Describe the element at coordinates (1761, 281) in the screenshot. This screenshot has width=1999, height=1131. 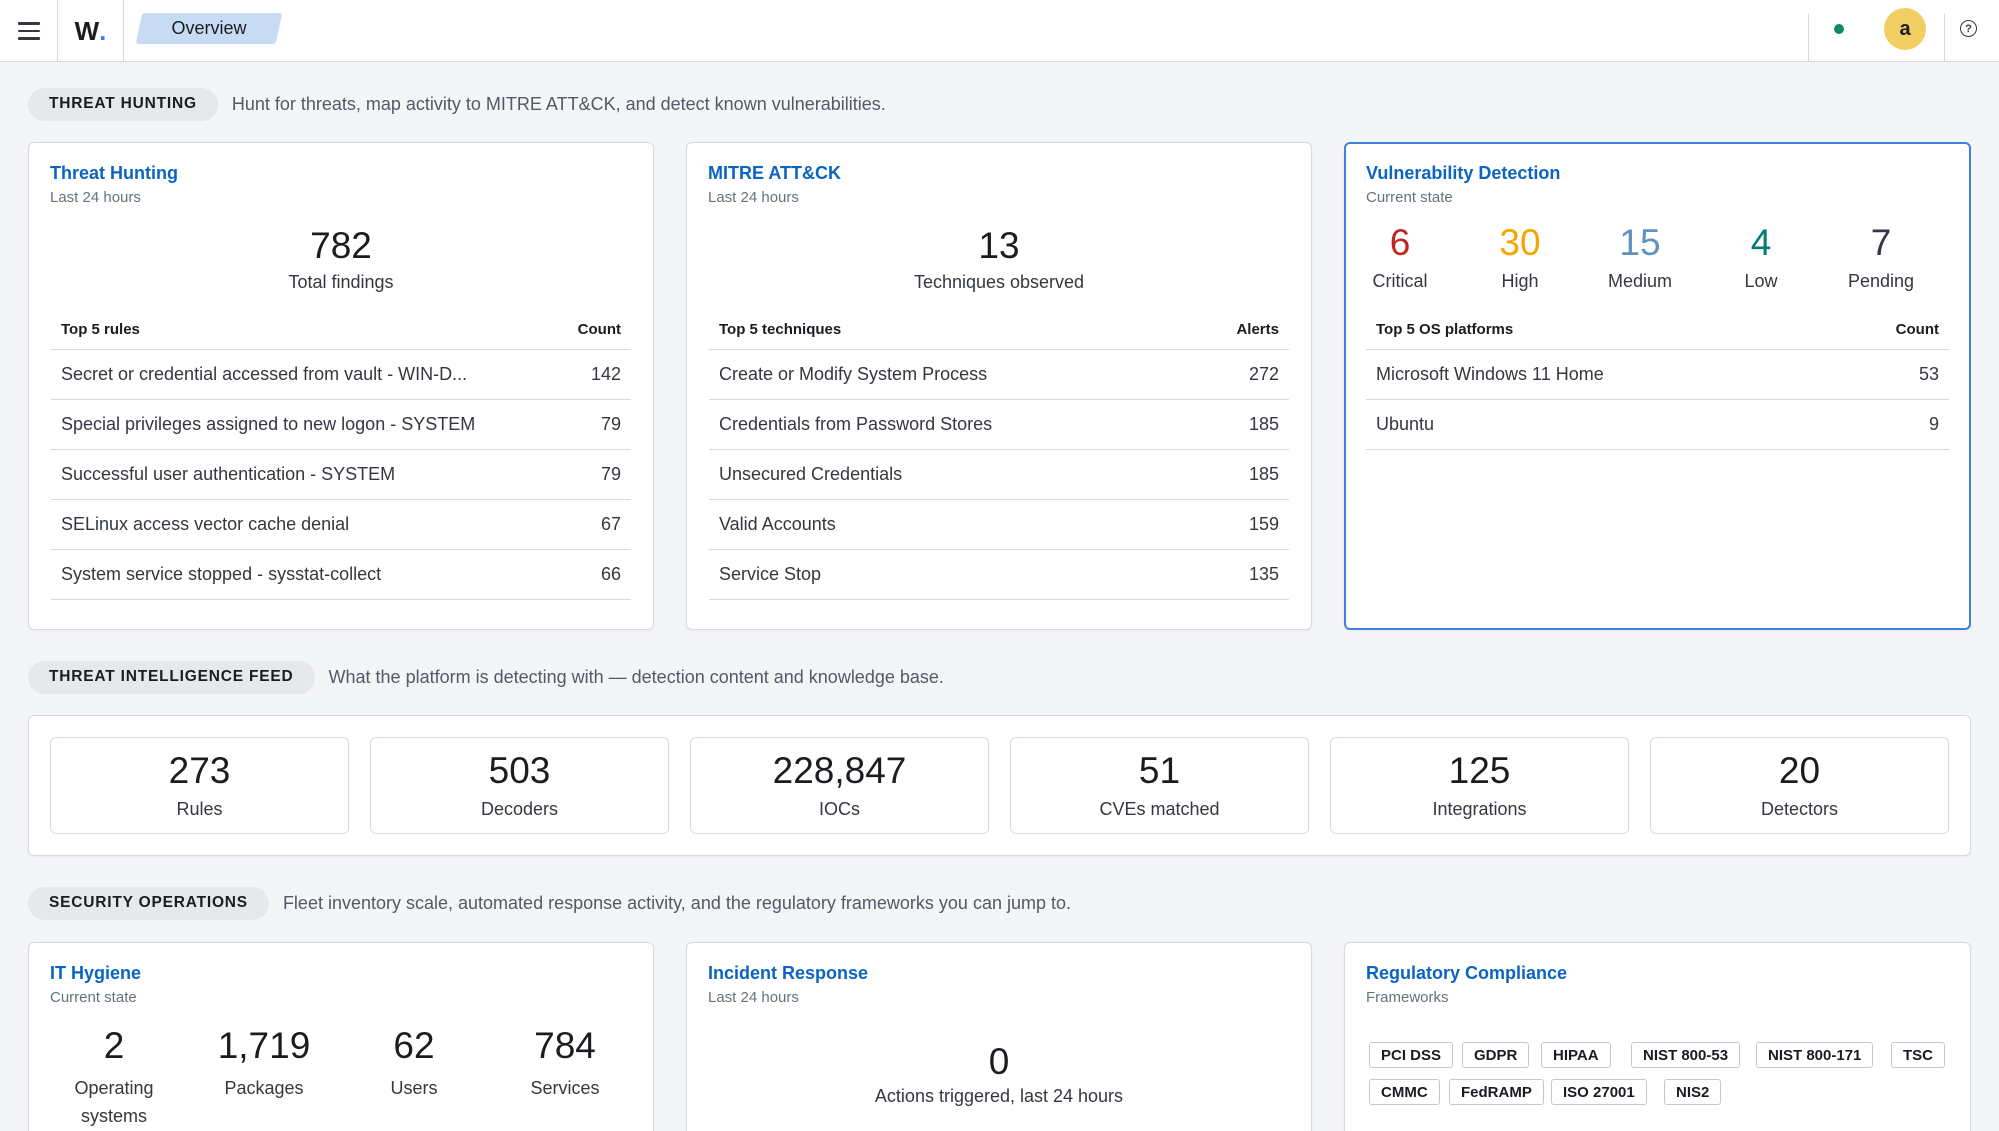
I see `severity-label: Low` at that location.